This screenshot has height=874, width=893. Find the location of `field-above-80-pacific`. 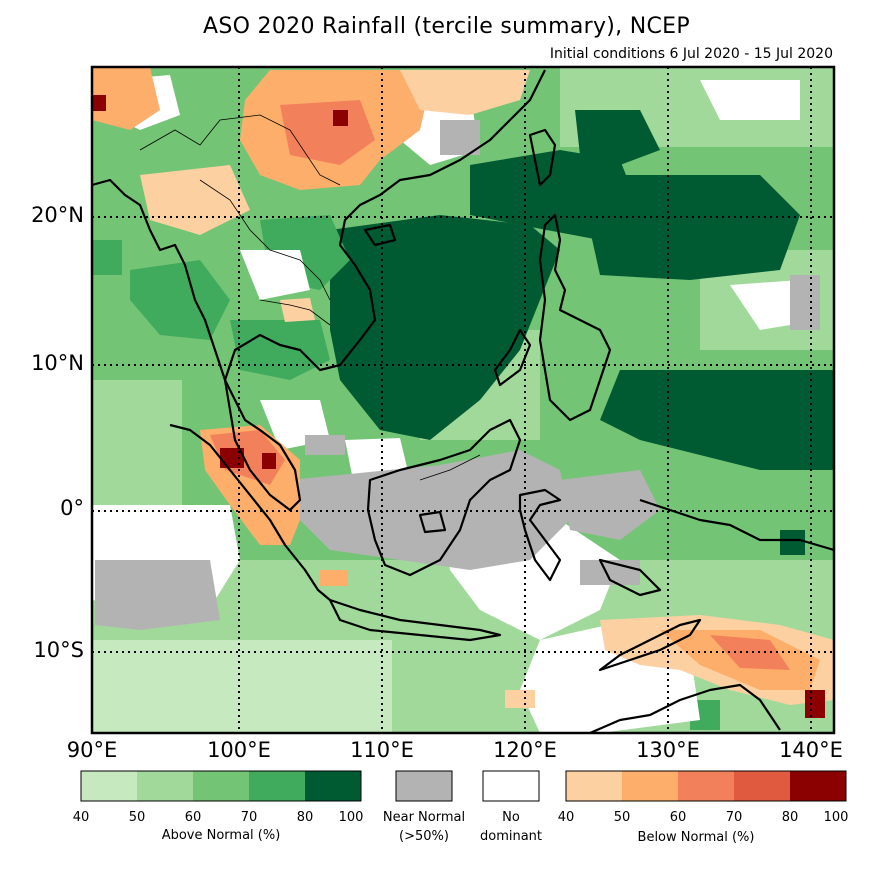

field-above-80-pacific is located at coordinates (717, 420).